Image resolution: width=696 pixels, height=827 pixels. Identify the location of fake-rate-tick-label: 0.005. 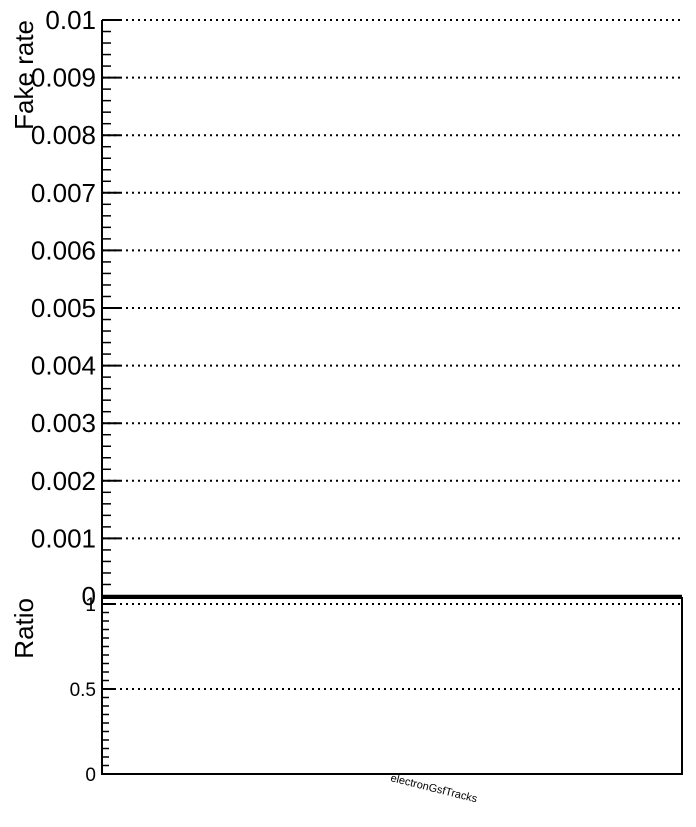
(63, 308).